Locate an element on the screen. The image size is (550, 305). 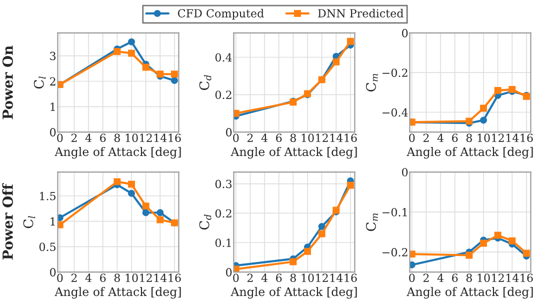
legend-label: CFD Computed is located at coordinates (221, 14).